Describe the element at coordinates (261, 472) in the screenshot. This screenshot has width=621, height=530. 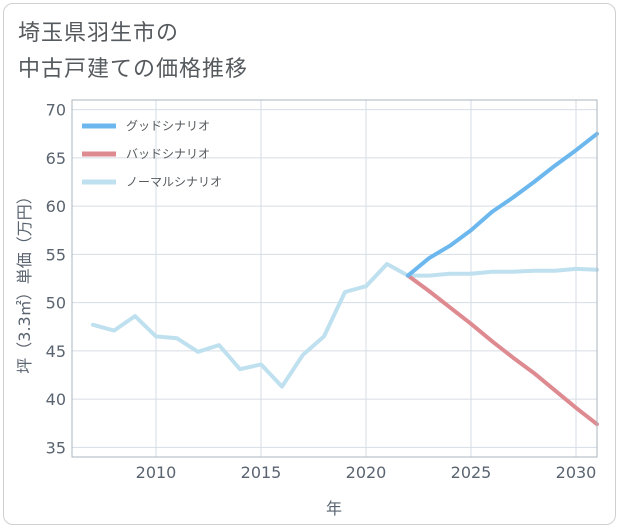
I see `x-tick-label: 2015` at that location.